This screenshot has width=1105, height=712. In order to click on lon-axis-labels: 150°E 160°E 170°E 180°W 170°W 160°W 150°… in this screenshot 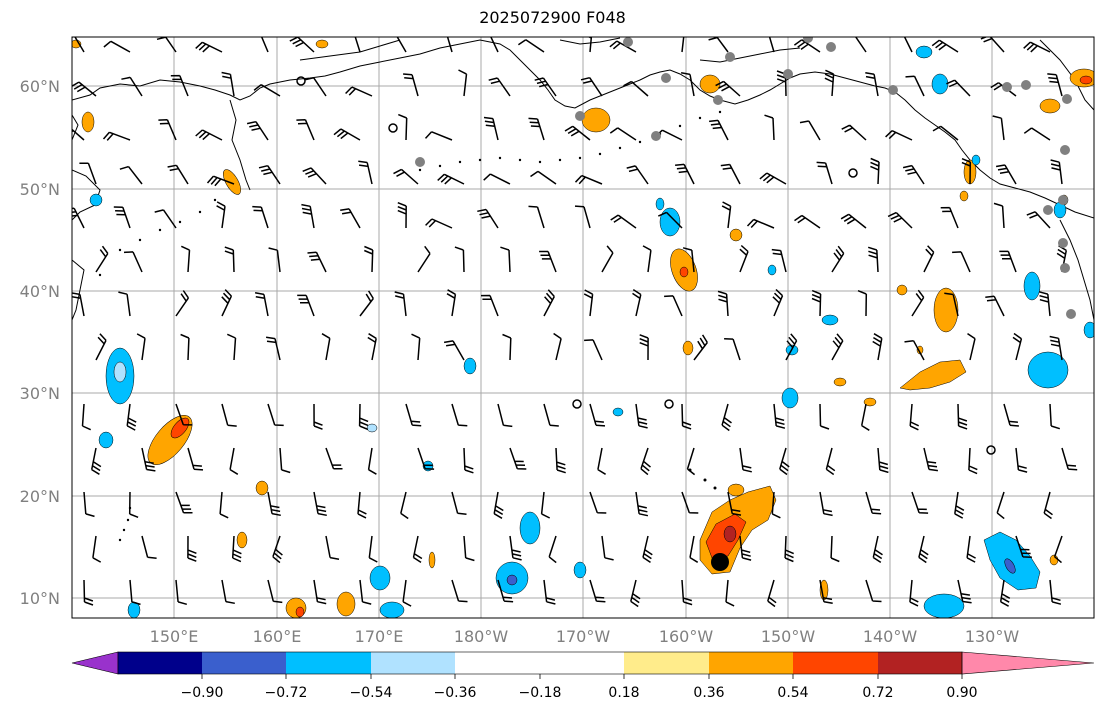, I will do `click(585, 636)`.